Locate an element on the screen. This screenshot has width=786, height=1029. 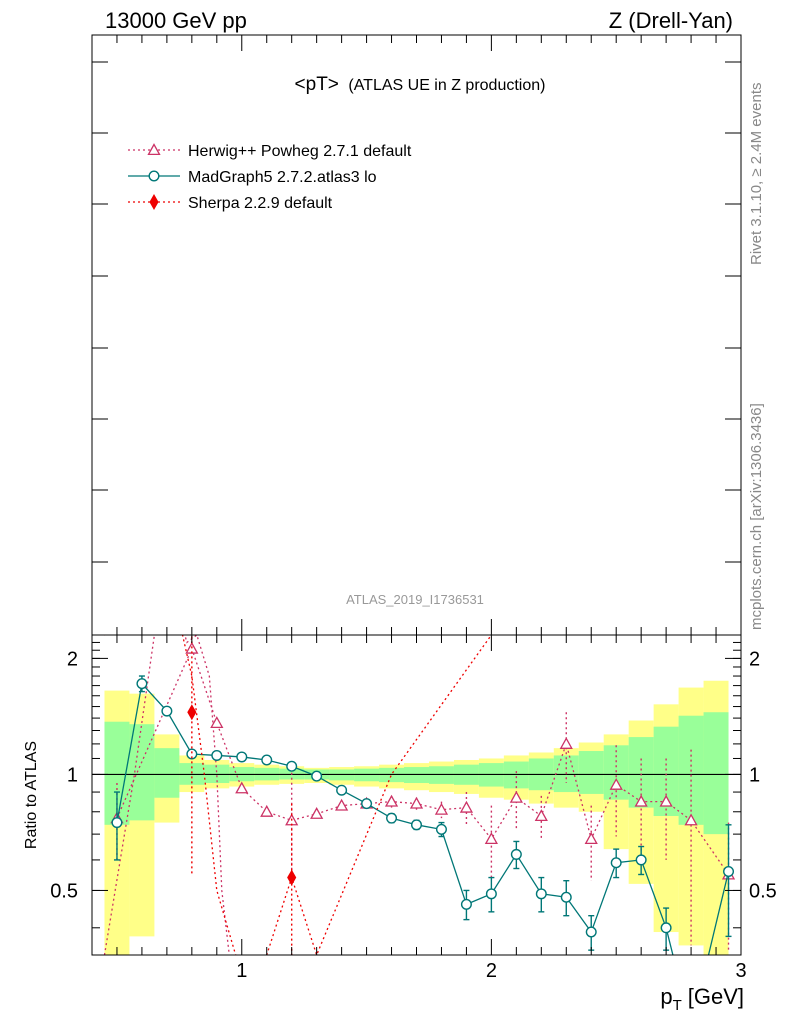
y-tick-label-right-1: 1 is located at coordinates (754, 775).